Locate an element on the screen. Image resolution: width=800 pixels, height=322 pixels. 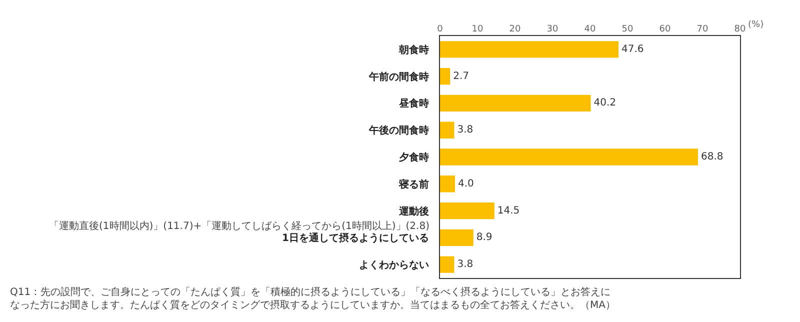
x-tick-label: 60 is located at coordinates (665, 29).